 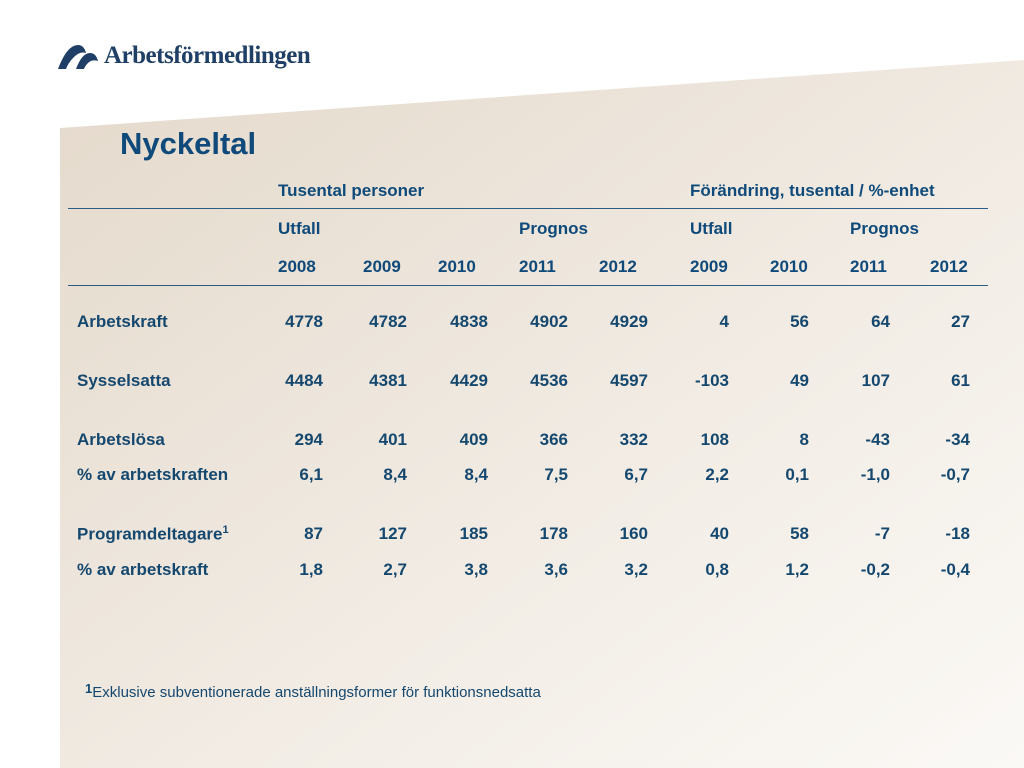 I want to click on table-cell: 4597, so click(x=629, y=380).